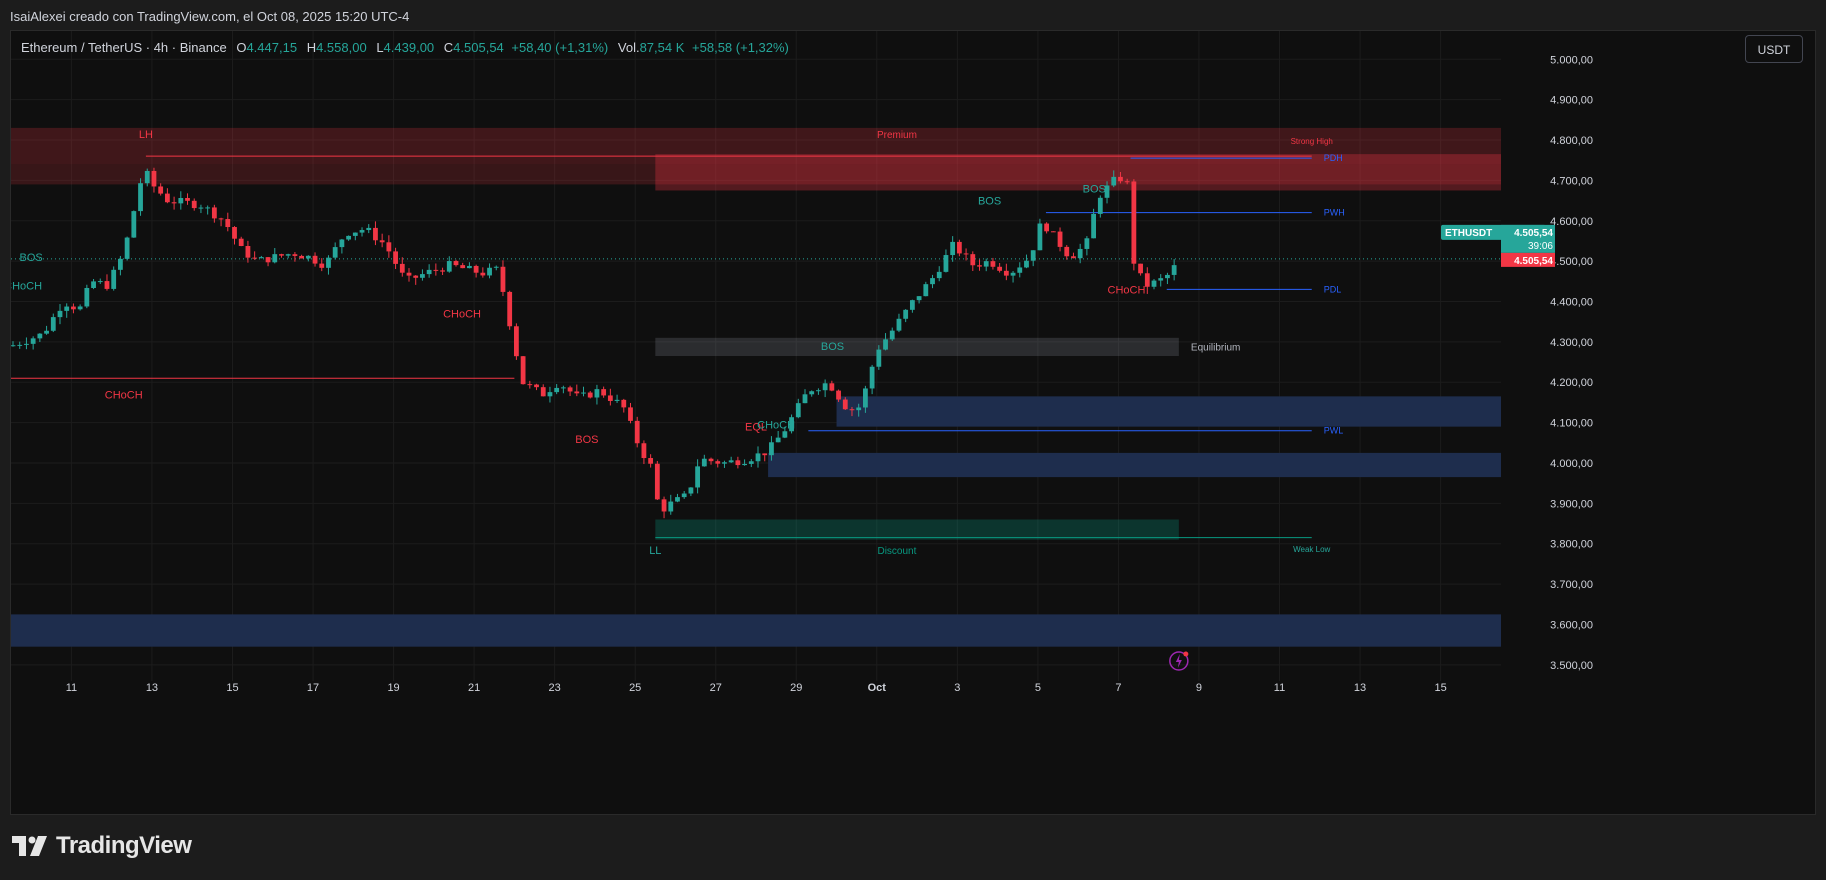 The height and width of the screenshot is (880, 1826). Describe the element at coordinates (1533, 233) in the screenshot. I see `price-tag-value: 4.505,54` at that location.